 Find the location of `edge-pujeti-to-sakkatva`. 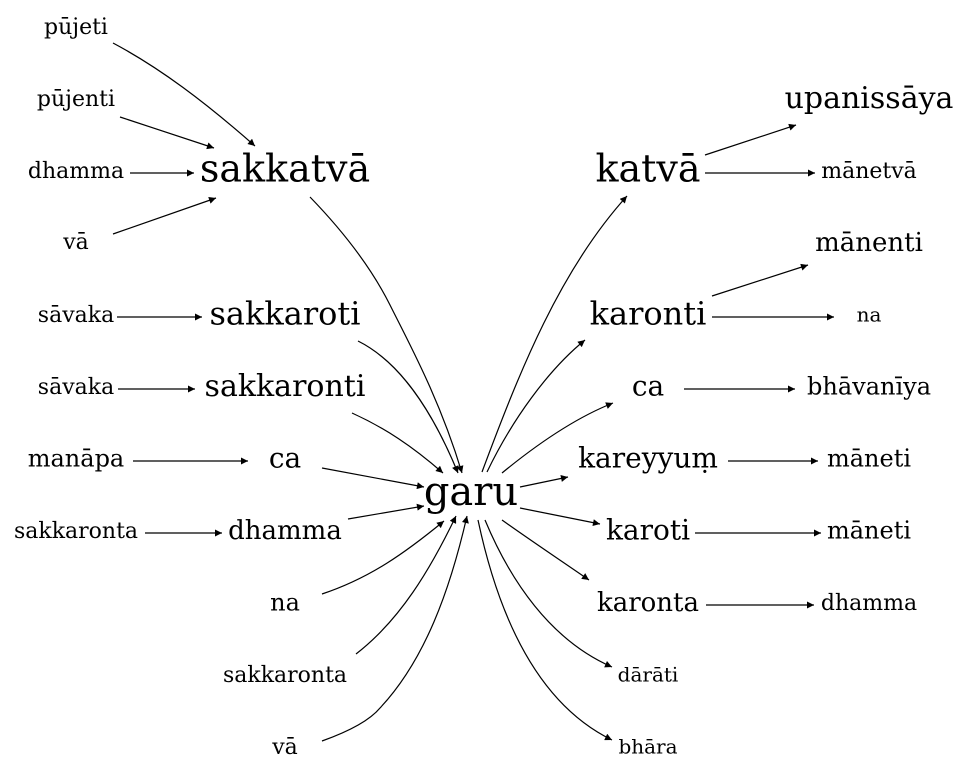

edge-pujeti-to-sakkatva is located at coordinates (184, 94).